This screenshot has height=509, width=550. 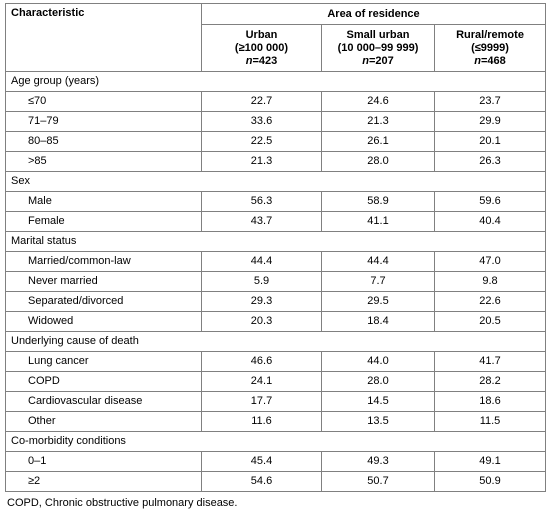 I want to click on column-count: n=207, so click(x=378, y=61).